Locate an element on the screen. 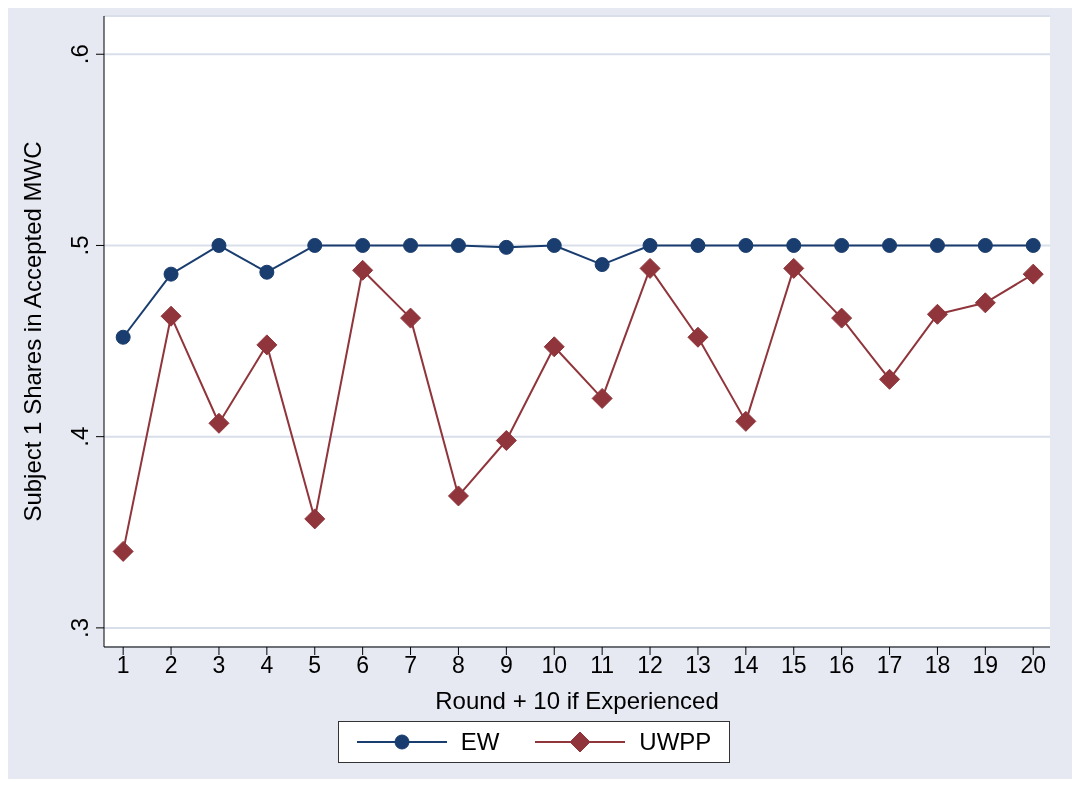 The width and height of the screenshot is (1080, 787). x-tick-label: 17 is located at coordinates (889, 665).